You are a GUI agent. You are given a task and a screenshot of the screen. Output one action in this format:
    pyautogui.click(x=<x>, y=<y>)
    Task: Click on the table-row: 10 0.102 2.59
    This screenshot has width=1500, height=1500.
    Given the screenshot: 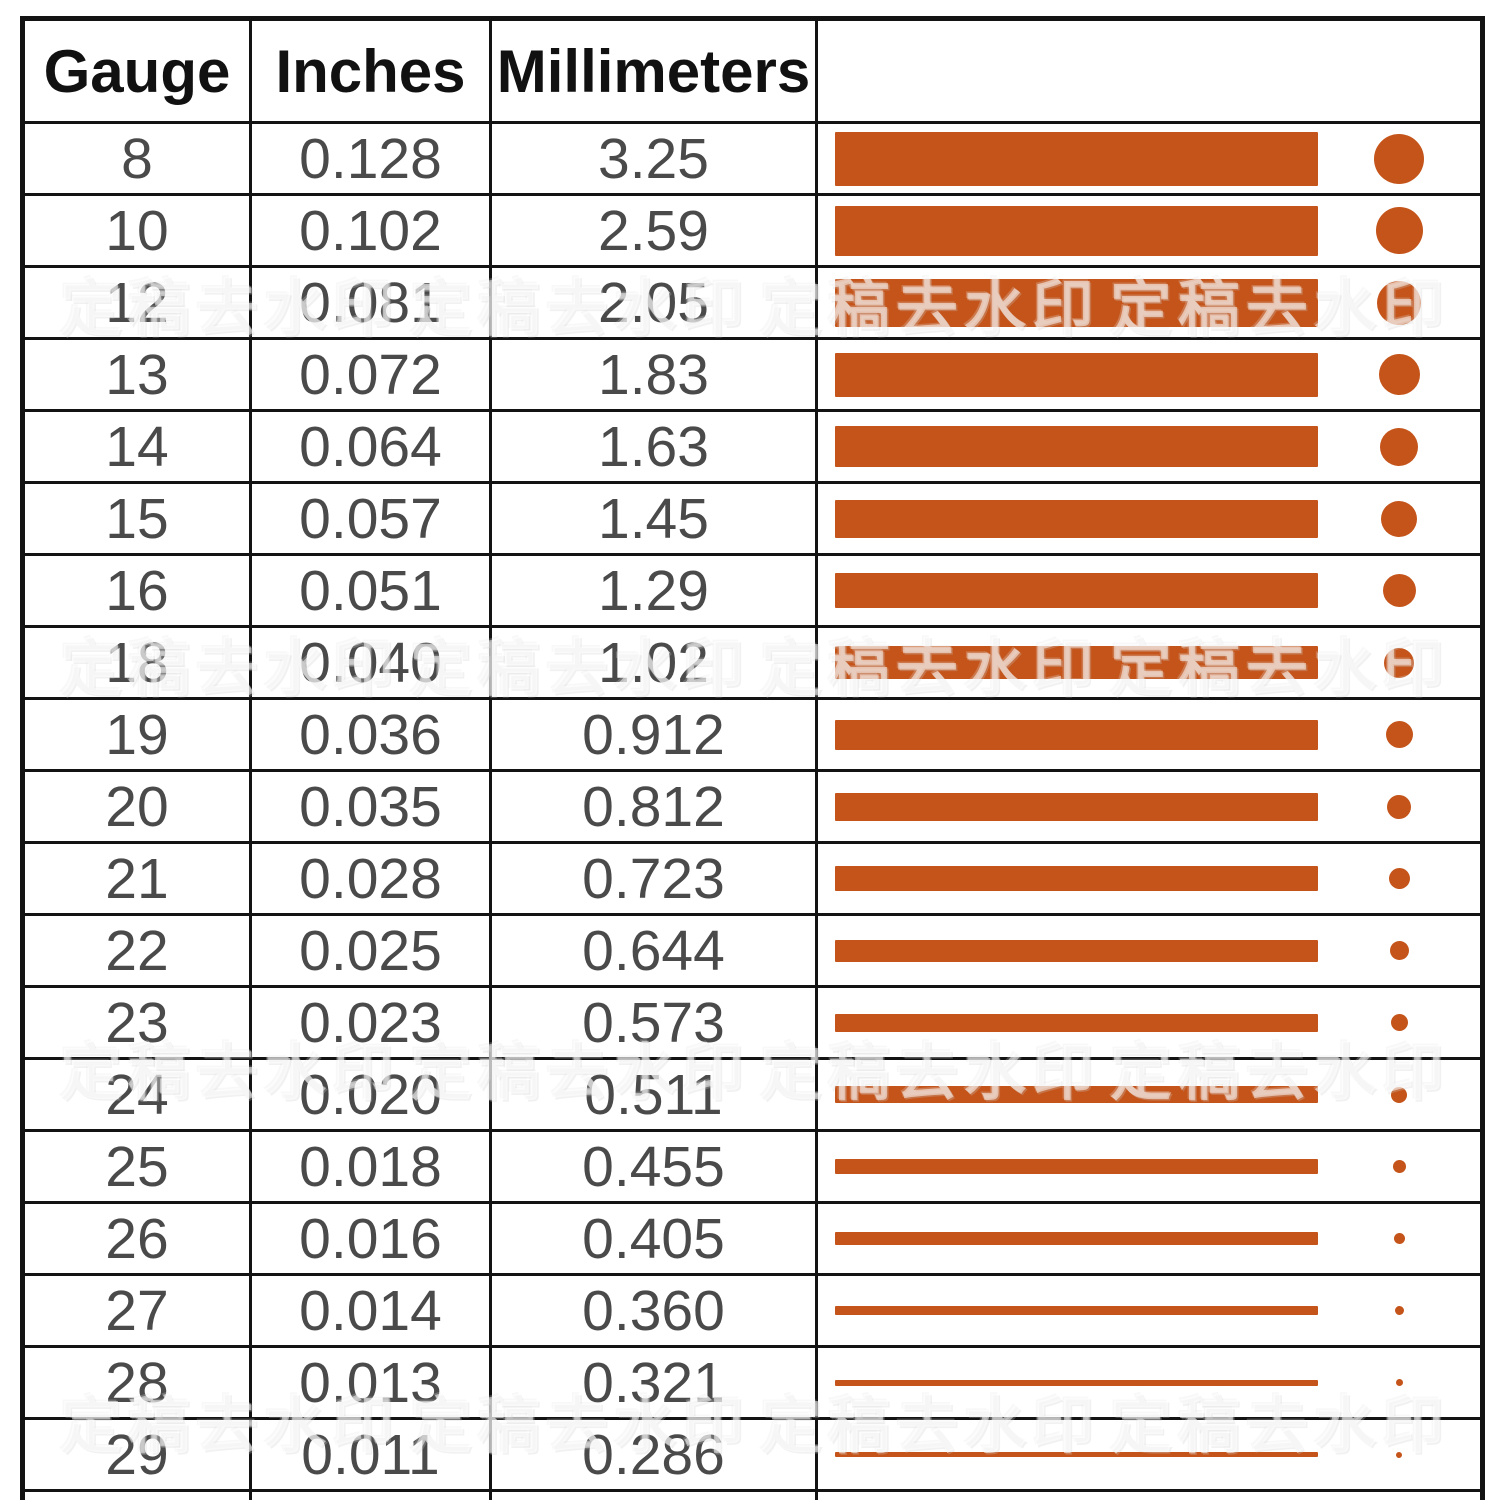 What is the action you would take?
    pyautogui.click(x=752, y=230)
    